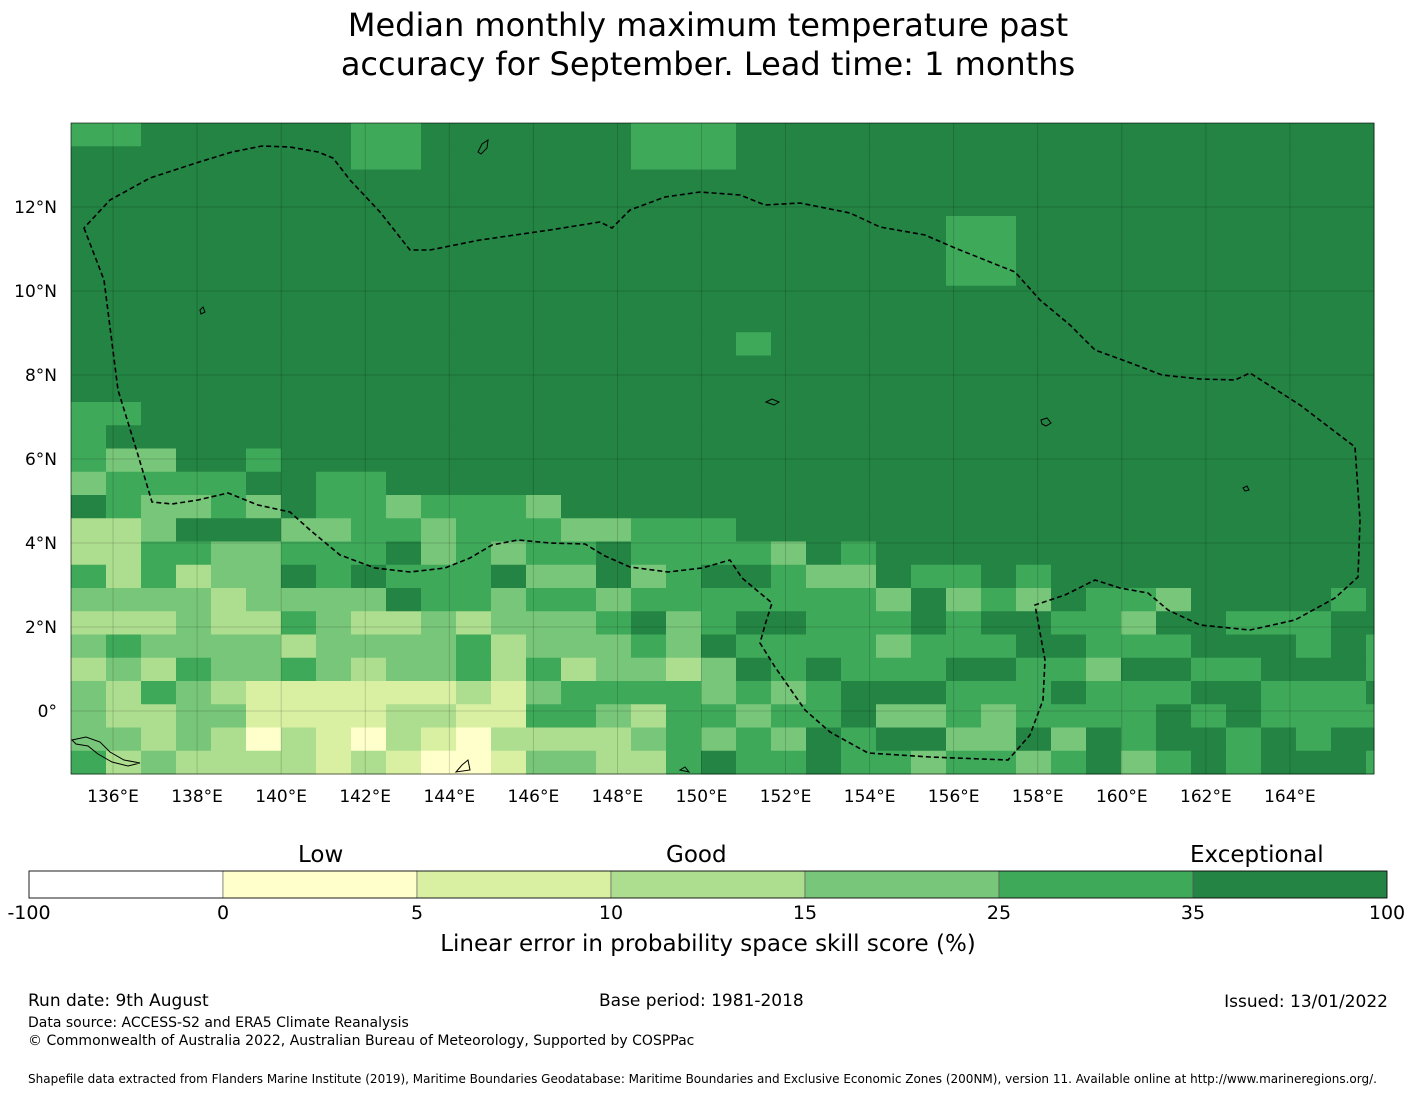  I want to click on lat-tick-label: 0°, so click(47, 712).